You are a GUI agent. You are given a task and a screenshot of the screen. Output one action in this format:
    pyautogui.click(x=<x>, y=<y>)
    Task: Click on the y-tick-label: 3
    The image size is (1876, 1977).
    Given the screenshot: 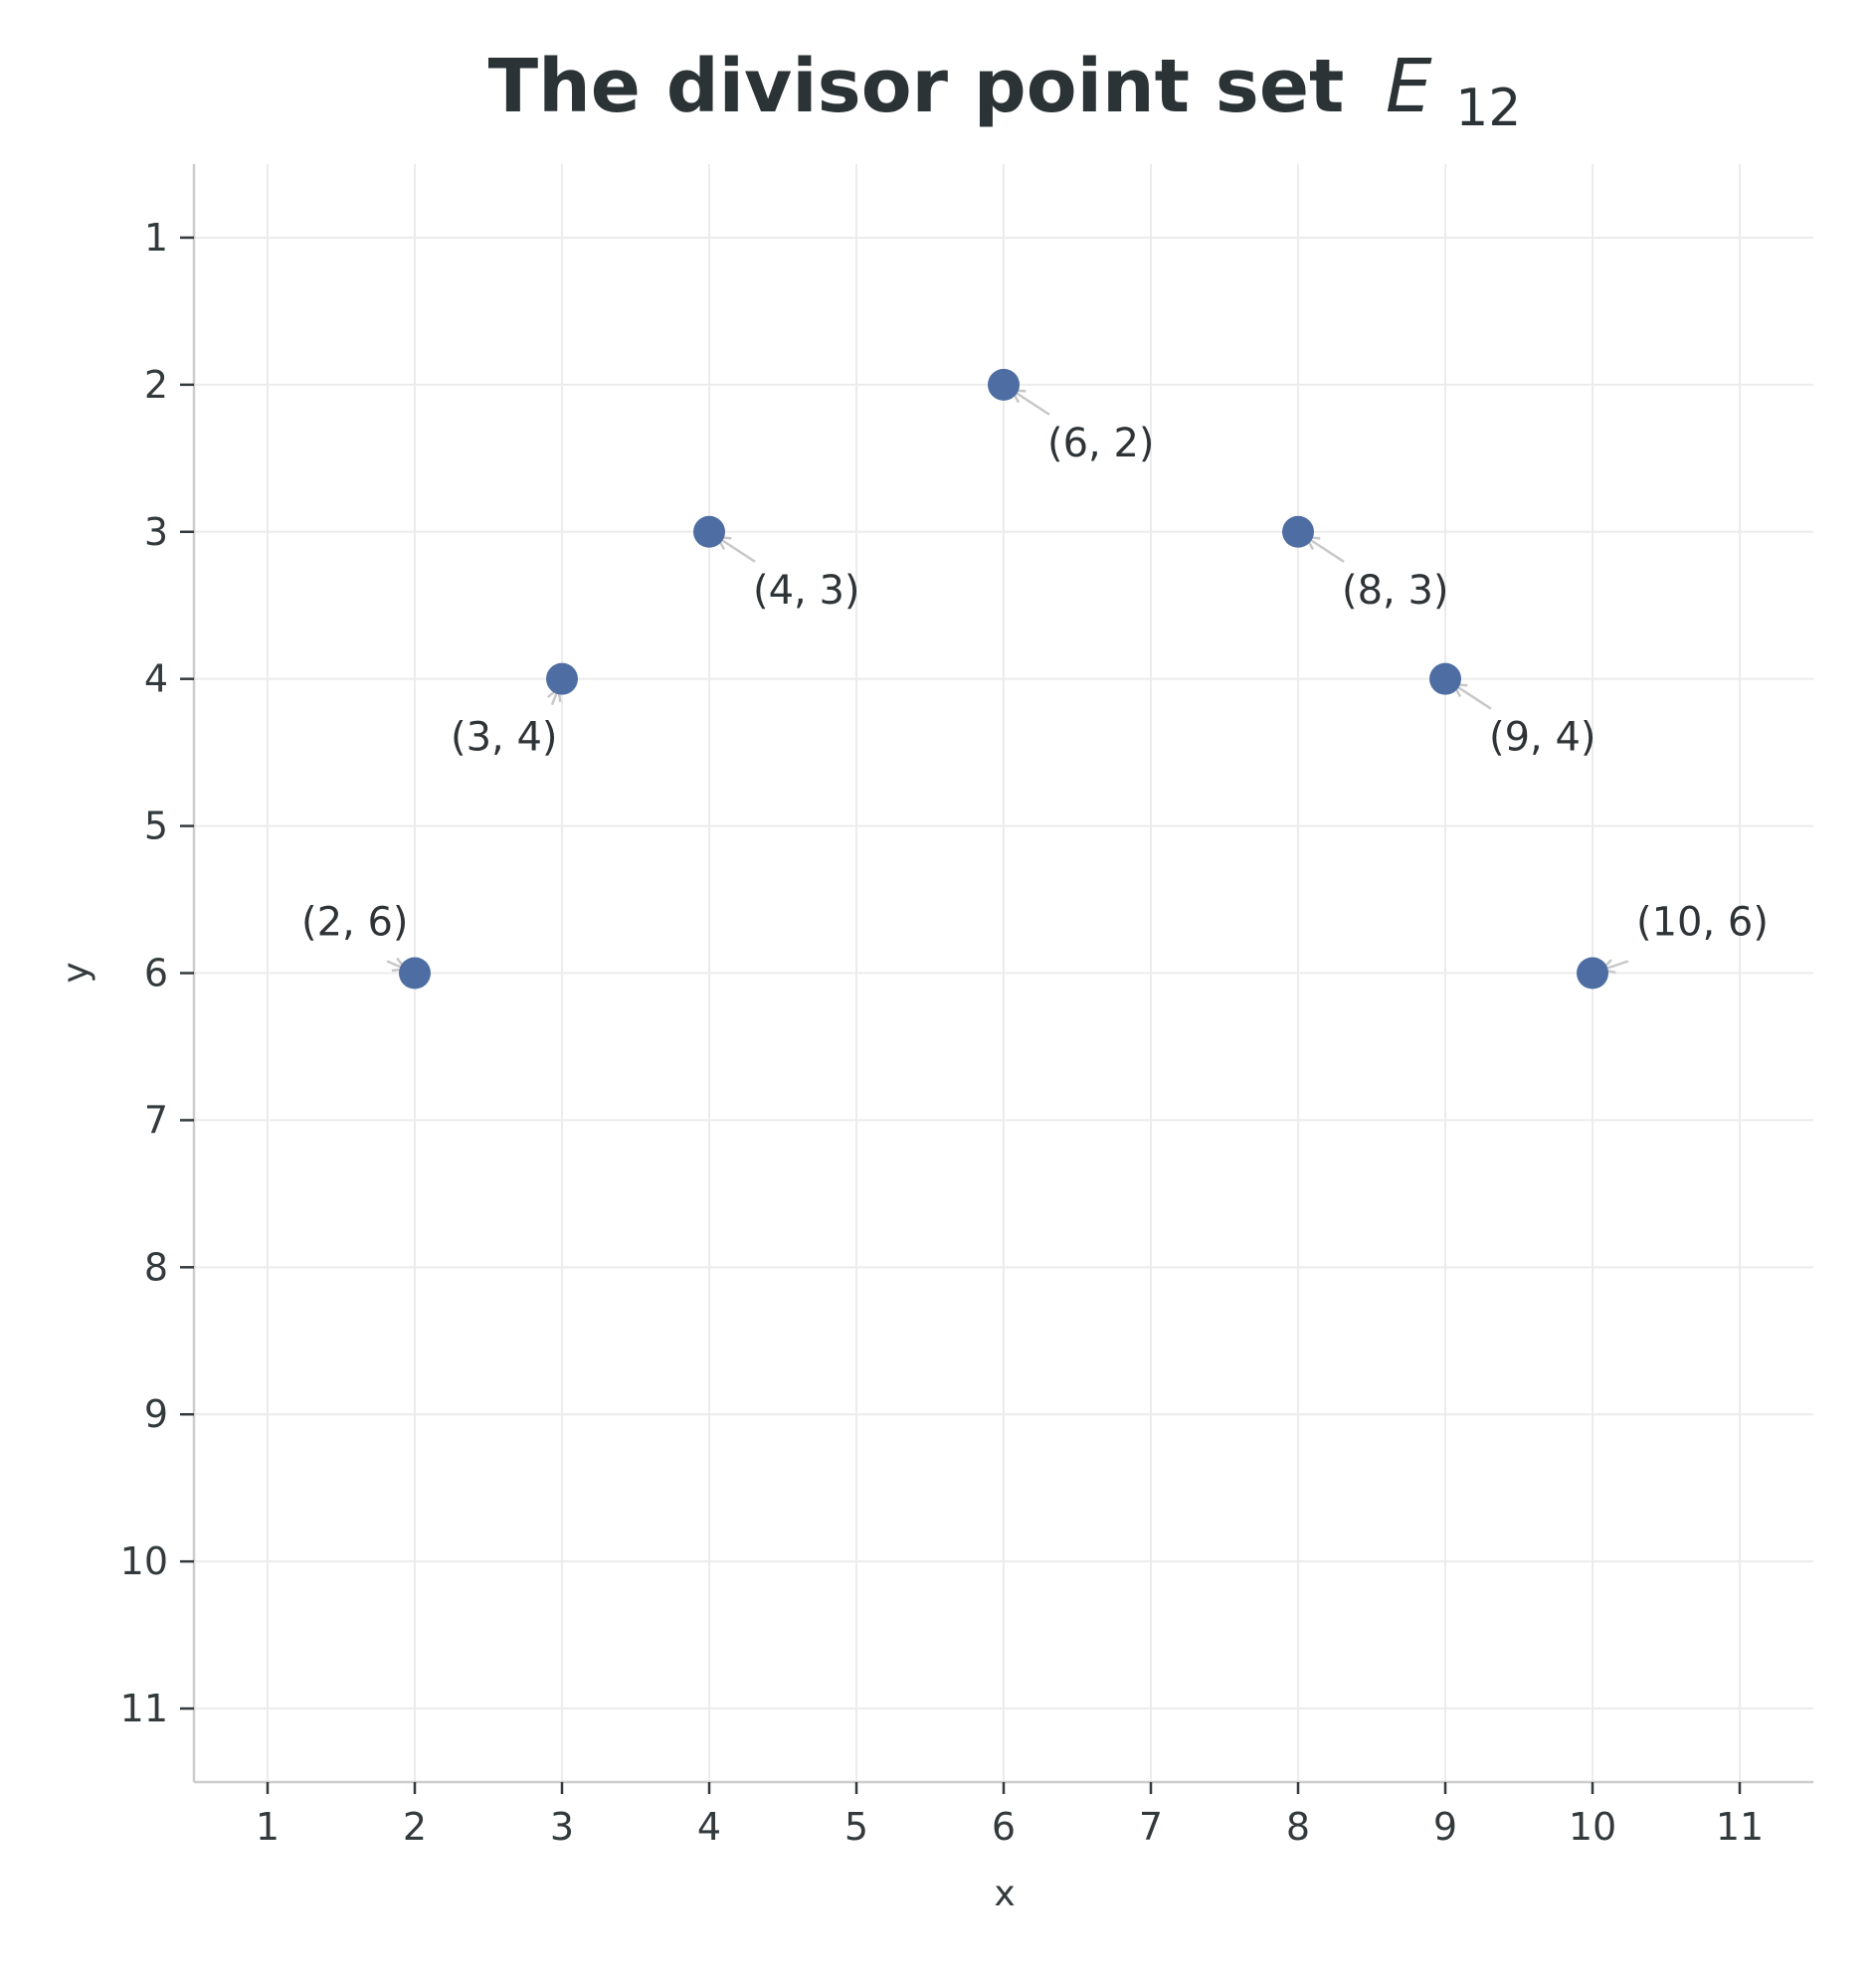 What is the action you would take?
    pyautogui.click(x=156, y=532)
    